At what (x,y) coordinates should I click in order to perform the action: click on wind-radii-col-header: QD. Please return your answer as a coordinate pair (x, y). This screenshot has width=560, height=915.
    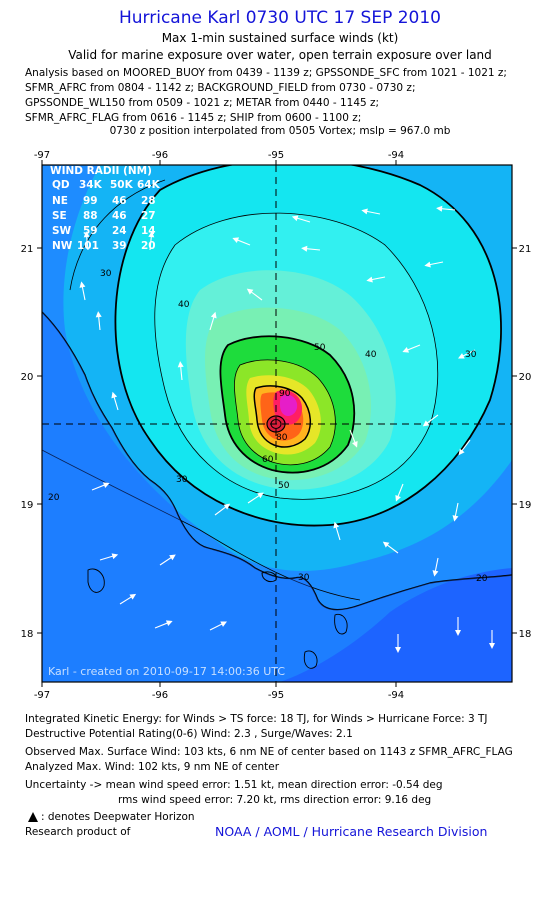
    Looking at the image, I should click on (61, 185).